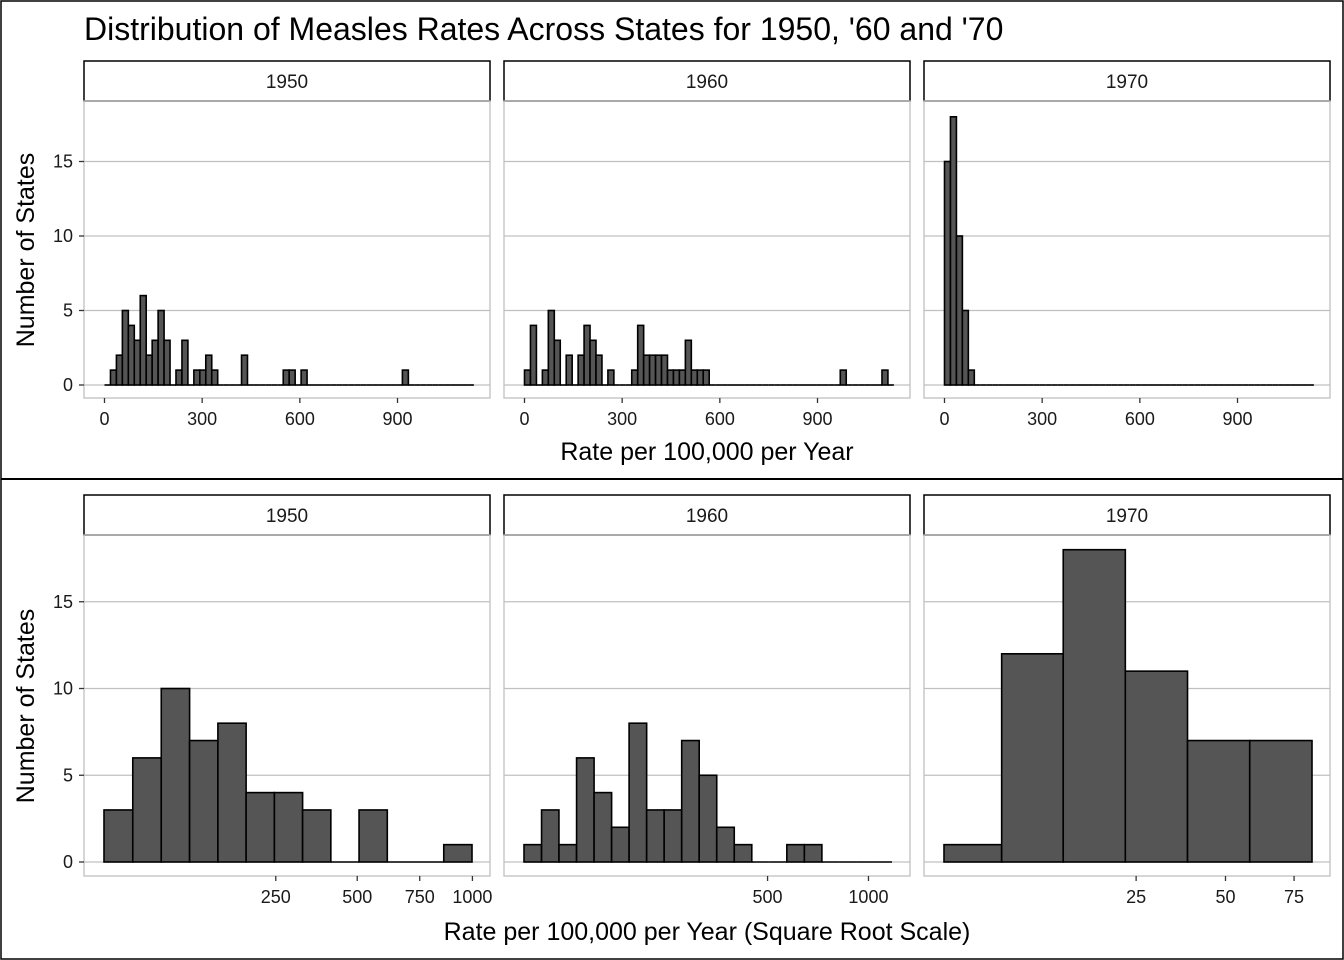  Describe the element at coordinates (1225, 897) in the screenshot. I see `x-tick-label: 50` at that location.